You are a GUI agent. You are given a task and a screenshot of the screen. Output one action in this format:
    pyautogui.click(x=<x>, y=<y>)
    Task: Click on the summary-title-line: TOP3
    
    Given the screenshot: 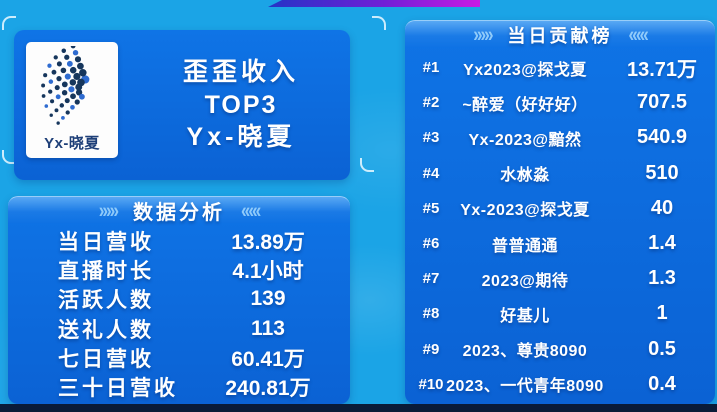 What is the action you would take?
    pyautogui.click(x=241, y=104)
    